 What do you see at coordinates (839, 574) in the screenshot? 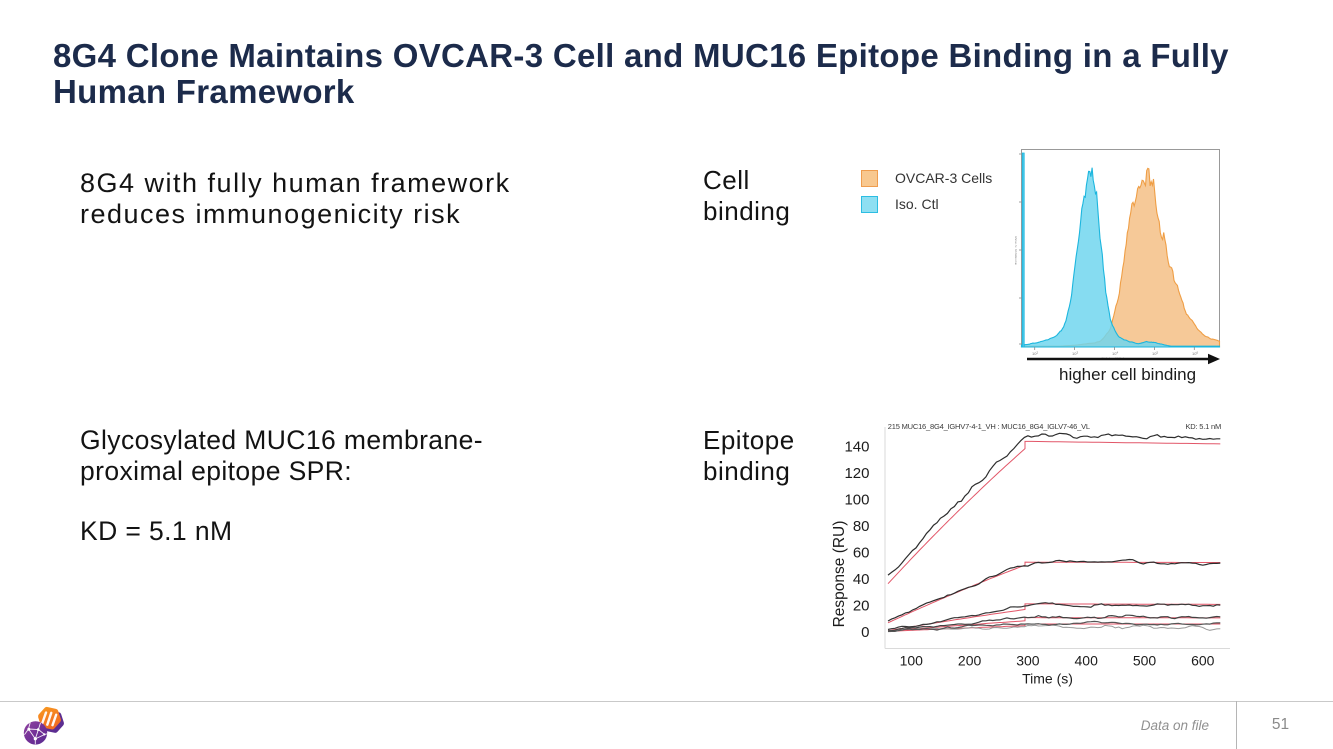
I see `svg-text: Response (RU)` at bounding box center [839, 574].